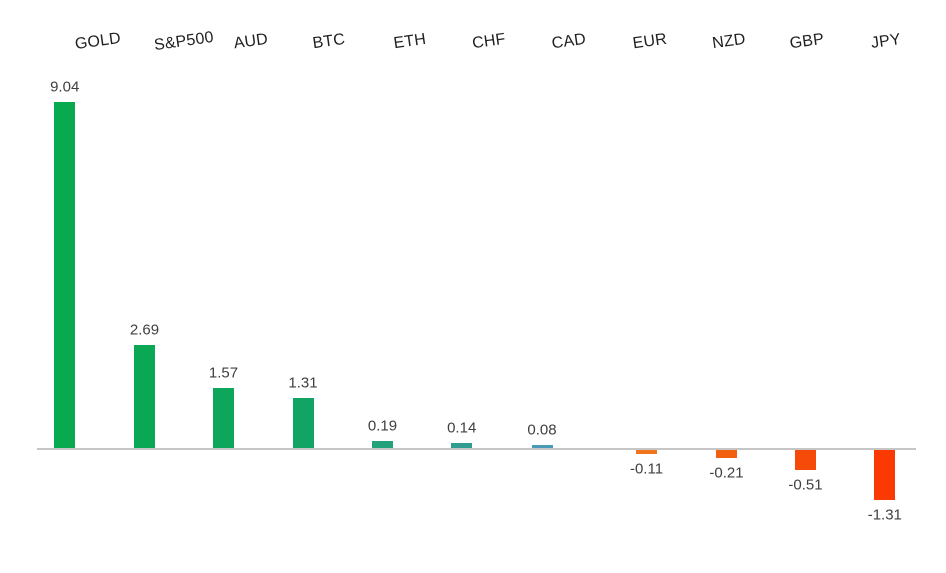 The image size is (946, 573). Describe the element at coordinates (885, 475) in the screenshot. I see `bar-jpy` at that location.